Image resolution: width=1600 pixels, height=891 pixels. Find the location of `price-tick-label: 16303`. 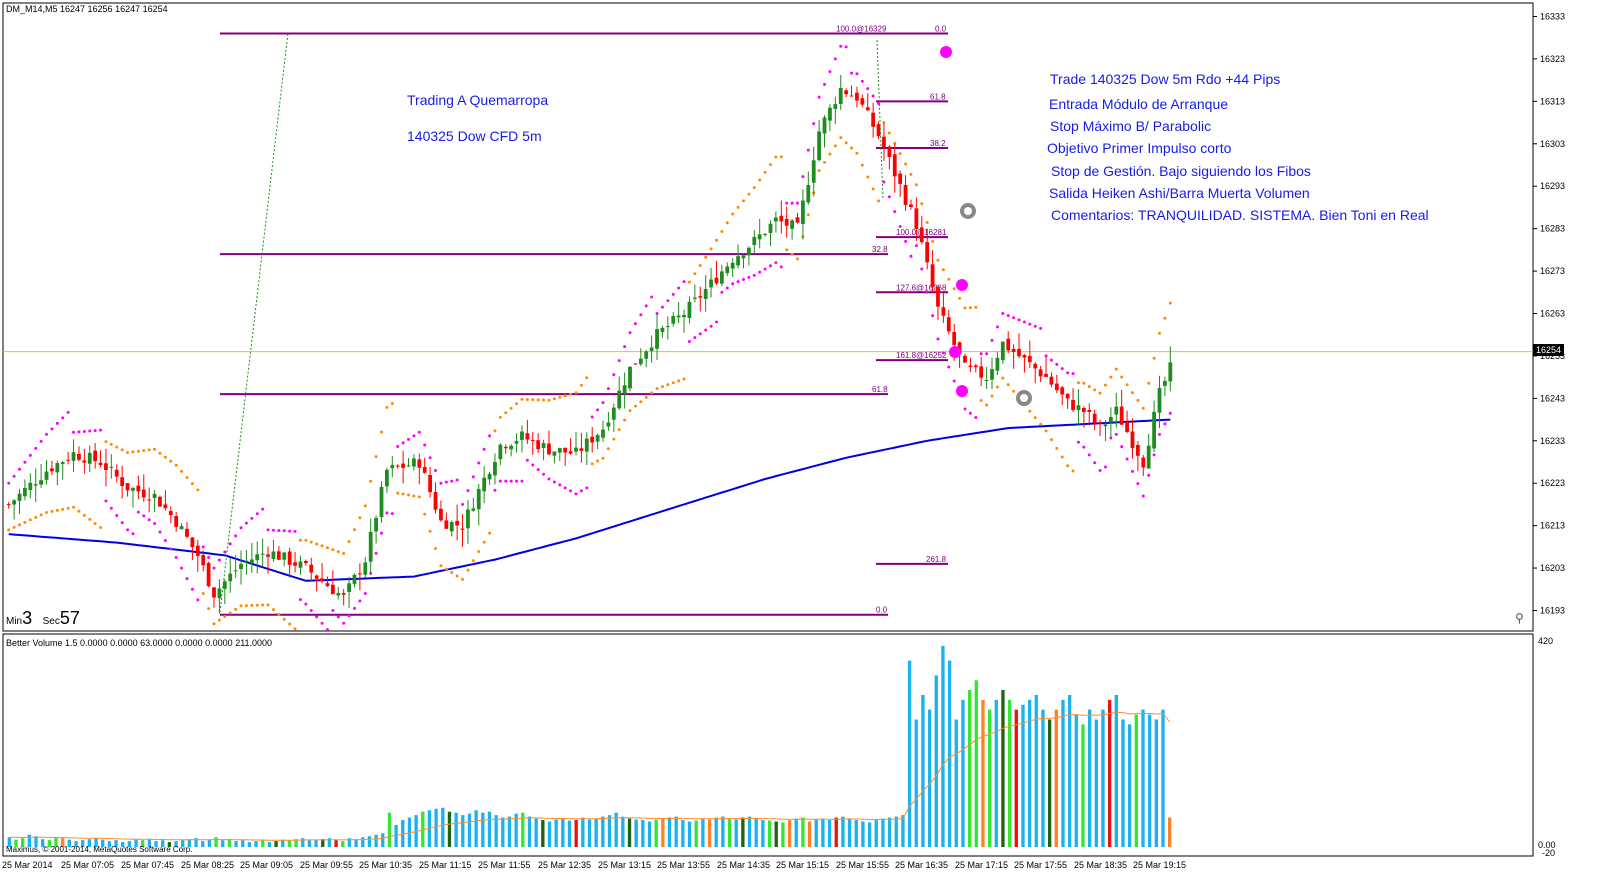

price-tick-label: 16303 is located at coordinates (1552, 144).